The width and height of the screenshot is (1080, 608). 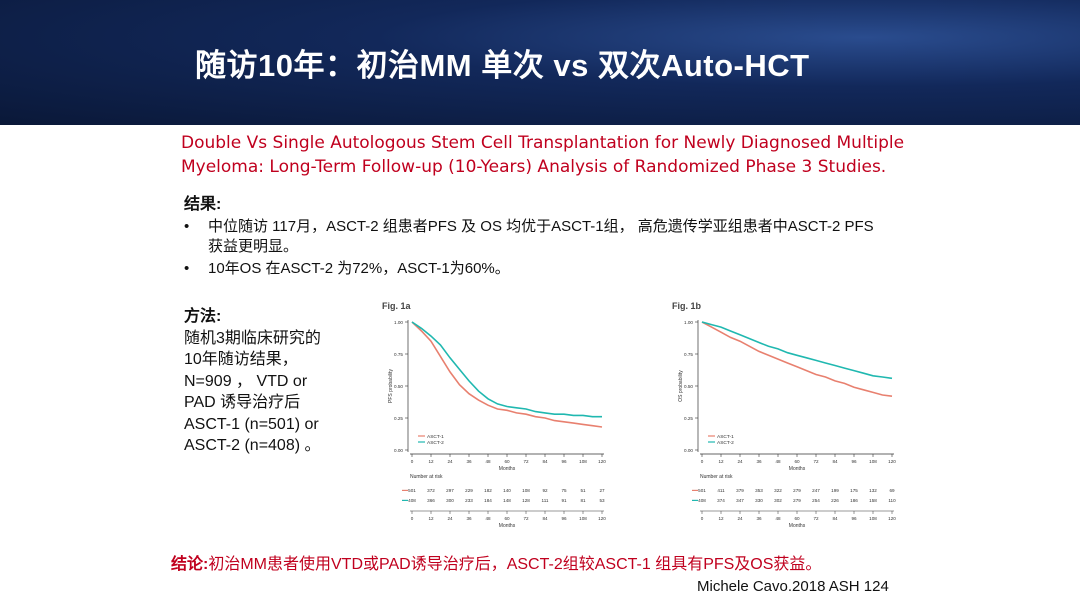 What do you see at coordinates (391, 386) in the screenshot?
I see `y-axis-label: PFS probability` at bounding box center [391, 386].